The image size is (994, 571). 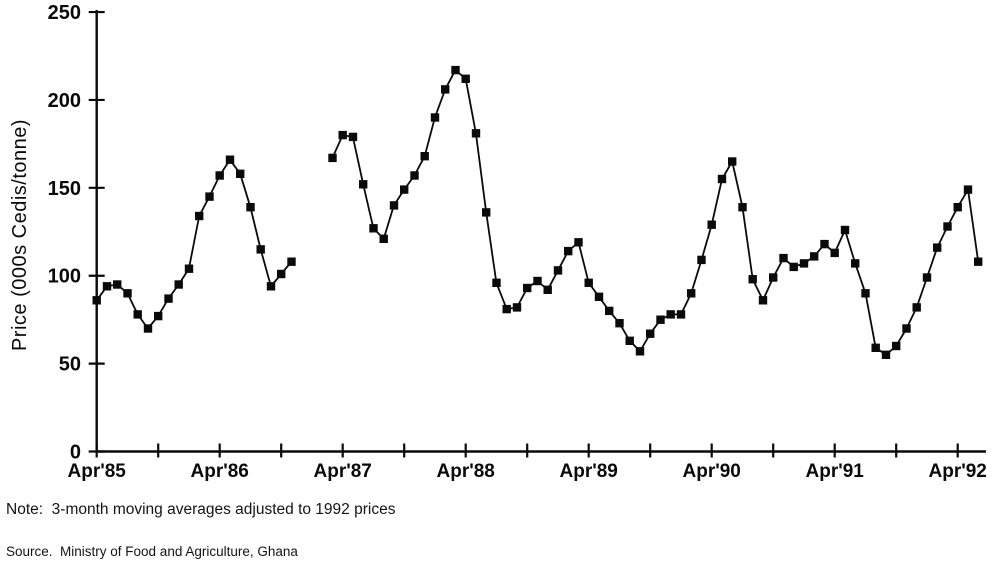 What do you see at coordinates (194, 244) in the screenshot?
I see `price-line-segment` at bounding box center [194, 244].